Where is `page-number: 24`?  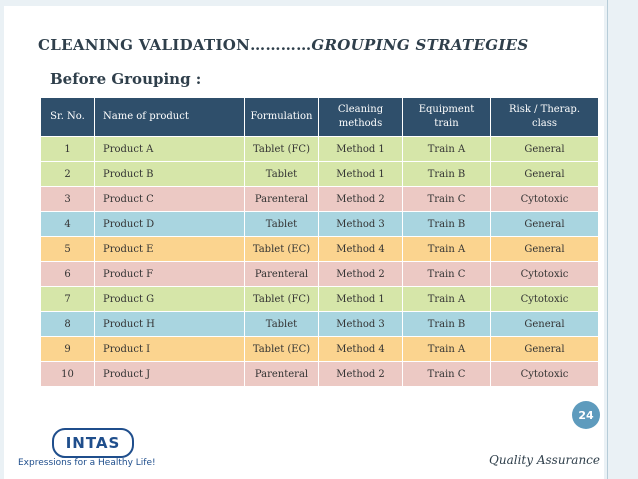 page-number: 24 is located at coordinates (586, 415).